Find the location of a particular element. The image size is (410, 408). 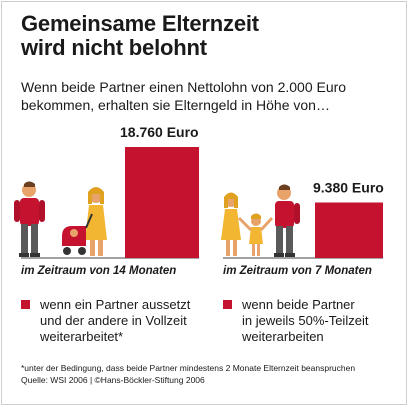

legend-line: weiterarbeiten is located at coordinates (283, 336).